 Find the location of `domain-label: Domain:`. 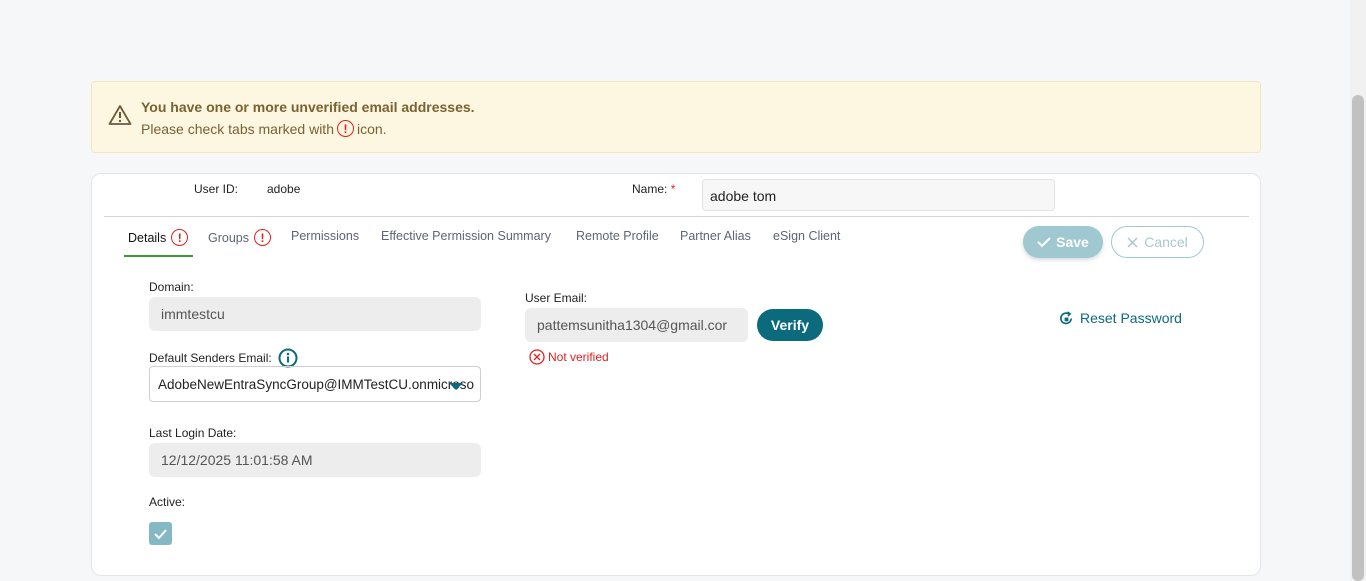

domain-label: Domain: is located at coordinates (171, 287).